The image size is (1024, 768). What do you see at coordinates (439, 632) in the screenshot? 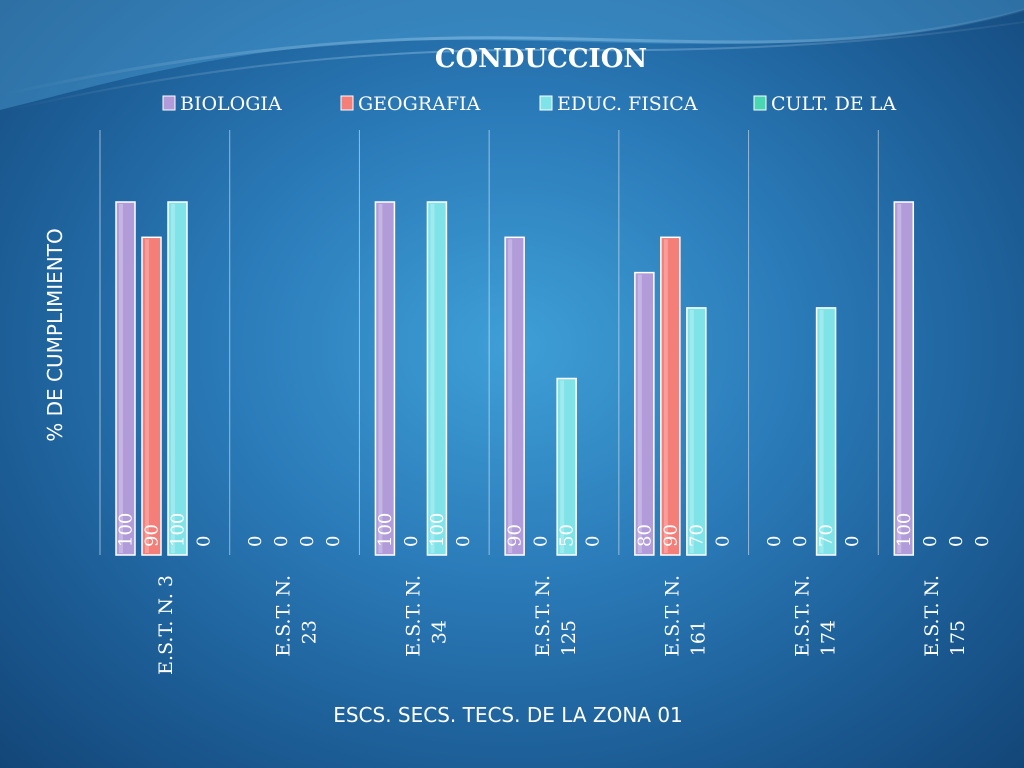
I see `category-label-line: 34` at bounding box center [439, 632].